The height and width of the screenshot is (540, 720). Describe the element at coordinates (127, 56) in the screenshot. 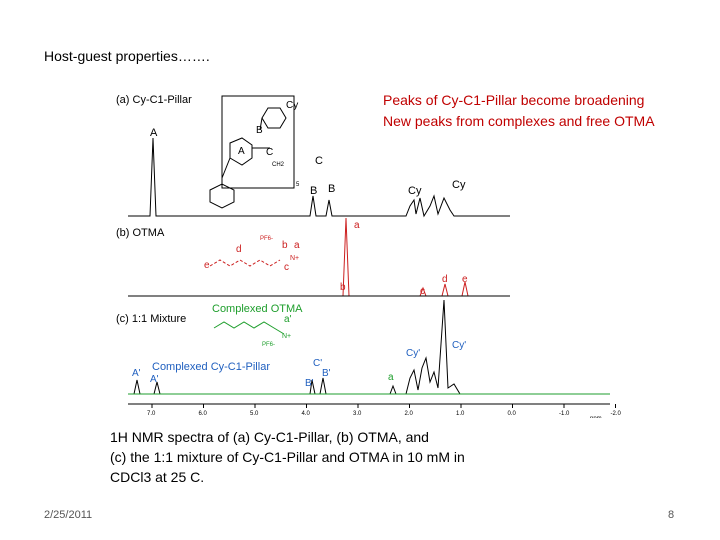

I see `slide-title: Host-guest properties…….` at that location.